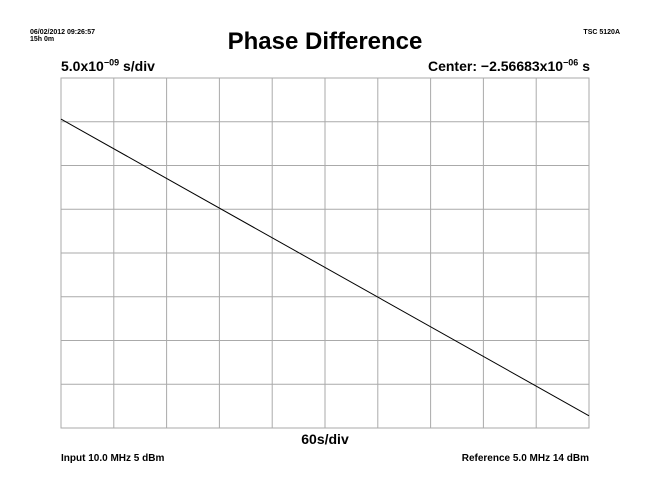 The width and height of the screenshot is (650, 502). Describe the element at coordinates (325, 439) in the screenshot. I see `x-scale-label: 60s/div` at that location.